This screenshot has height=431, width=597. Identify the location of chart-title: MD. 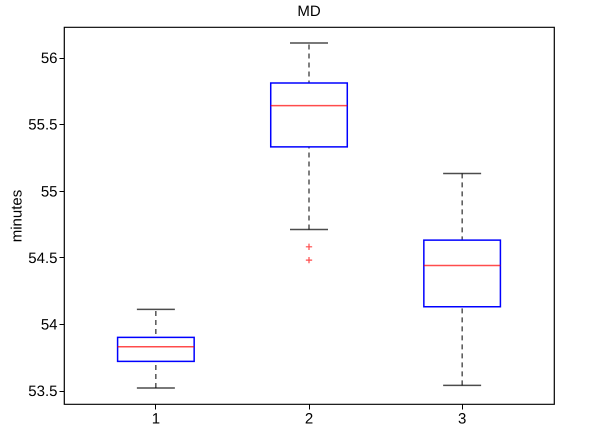
(309, 11).